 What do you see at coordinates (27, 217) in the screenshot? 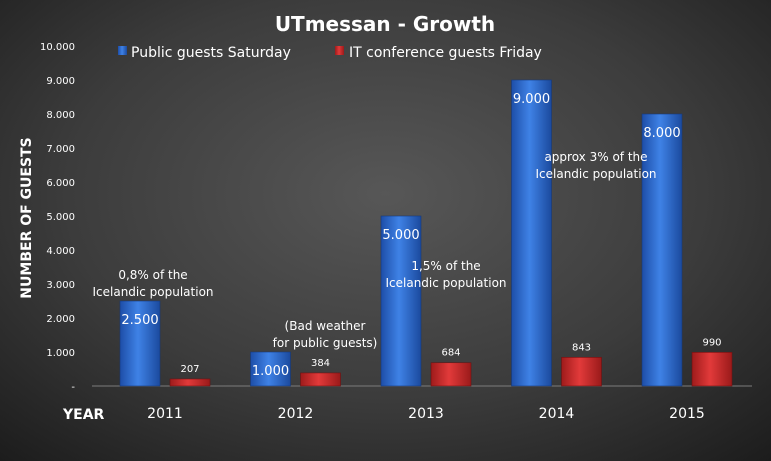
I see `y-axis-label: NUMBER OF GUESTS` at bounding box center [27, 217].